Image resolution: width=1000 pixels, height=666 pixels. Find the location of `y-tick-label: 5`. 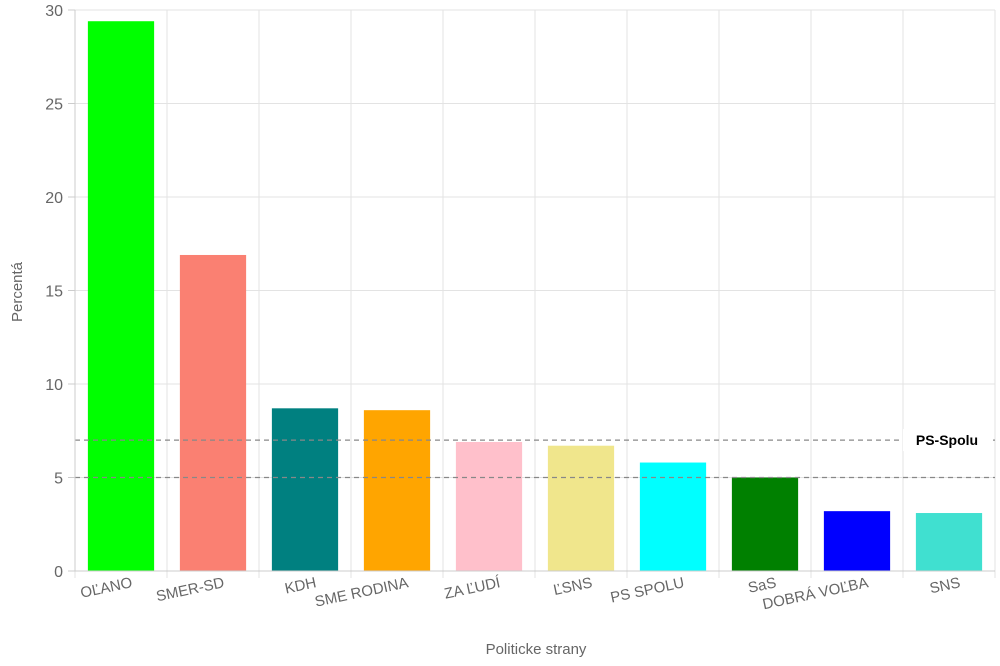

y-tick-label: 5 is located at coordinates (58, 479).